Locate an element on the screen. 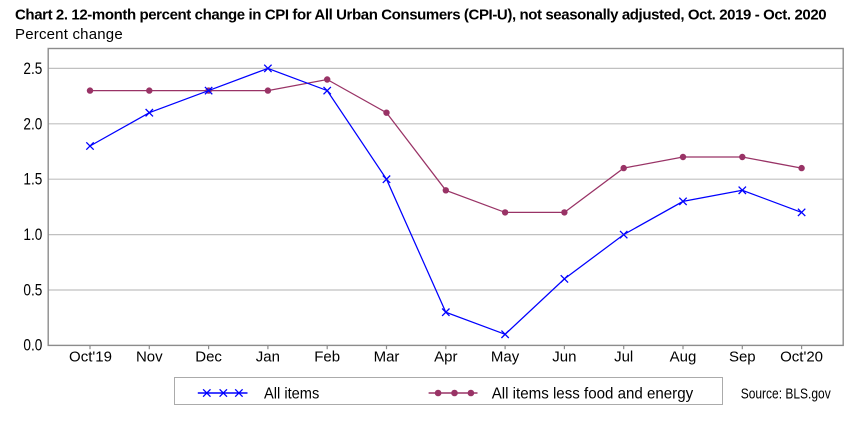  svg-text: 1.0 is located at coordinates (32, 235).